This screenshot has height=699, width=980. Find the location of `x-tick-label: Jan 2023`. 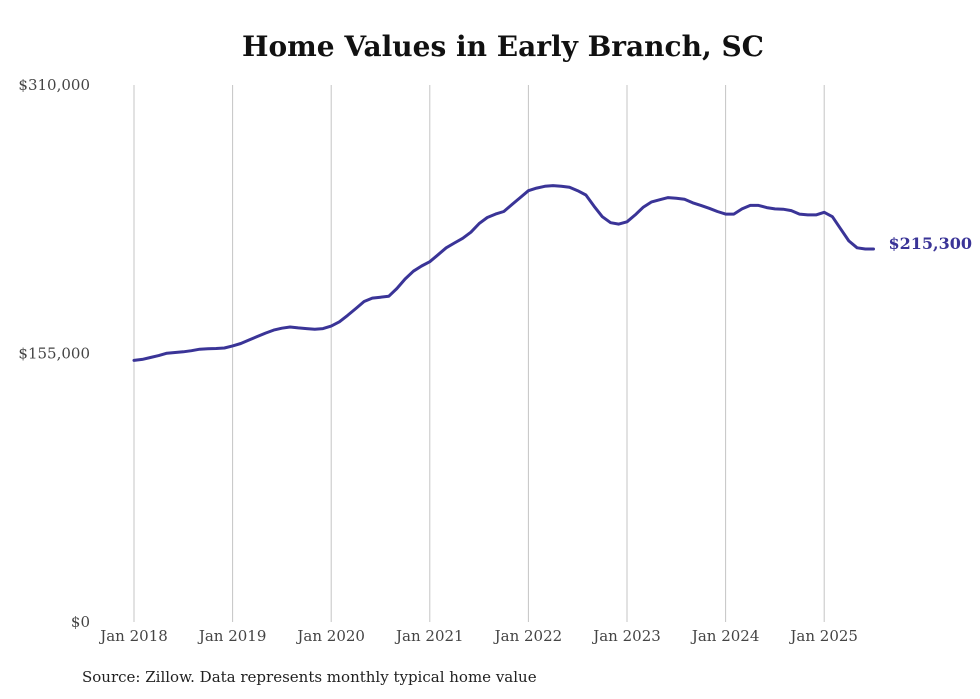

x-tick-label: Jan 2023 is located at coordinates (626, 636).